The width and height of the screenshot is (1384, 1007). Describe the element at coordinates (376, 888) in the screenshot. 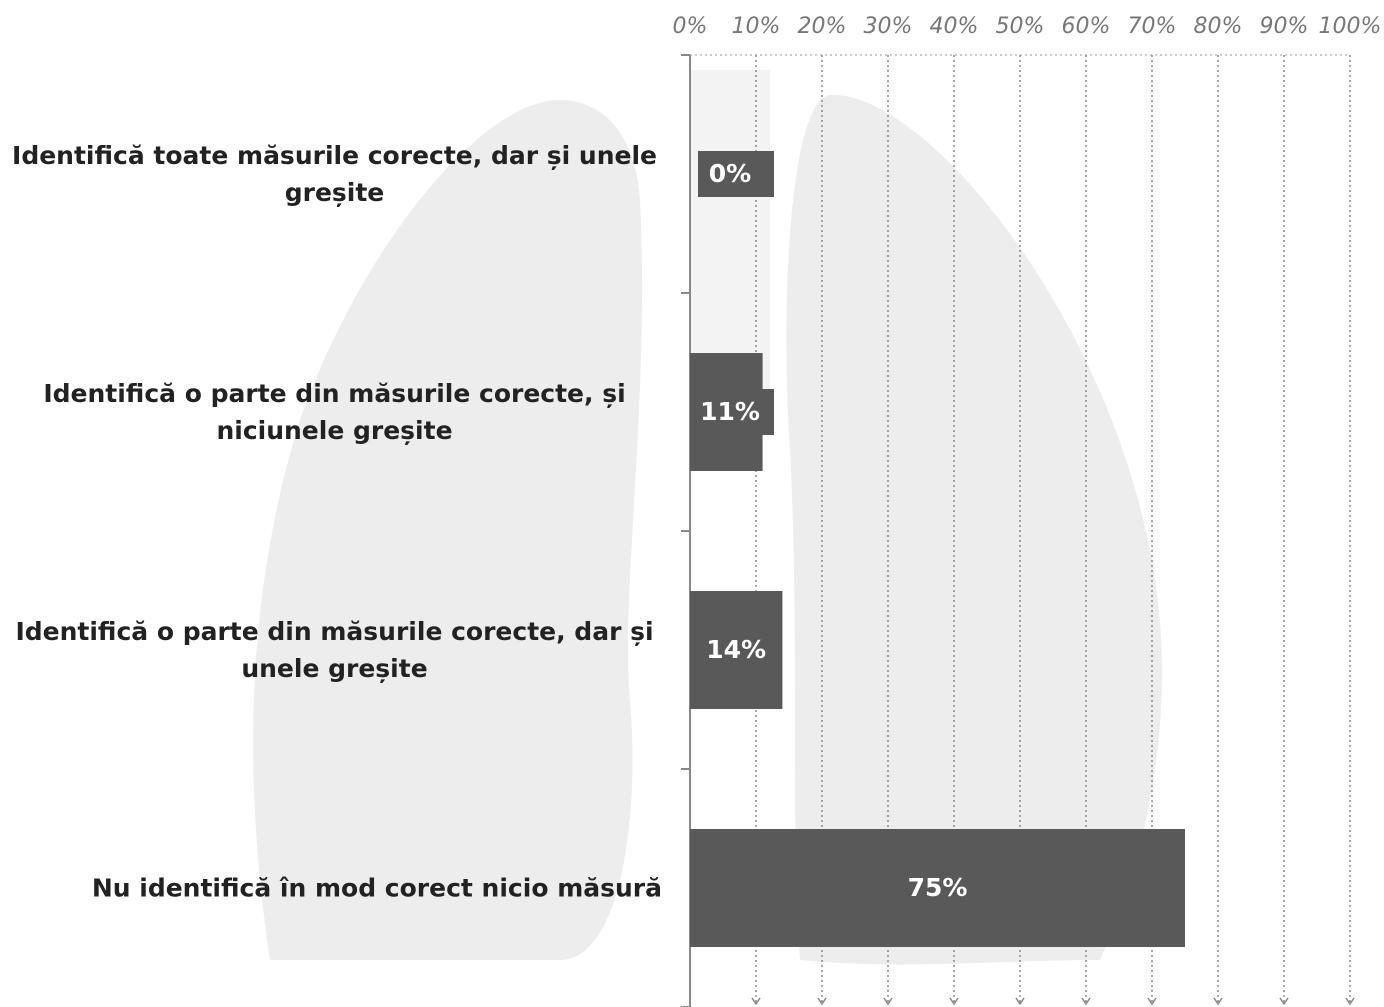

I see `category-label: Nu identifică în mod corect nicio măsură` at that location.